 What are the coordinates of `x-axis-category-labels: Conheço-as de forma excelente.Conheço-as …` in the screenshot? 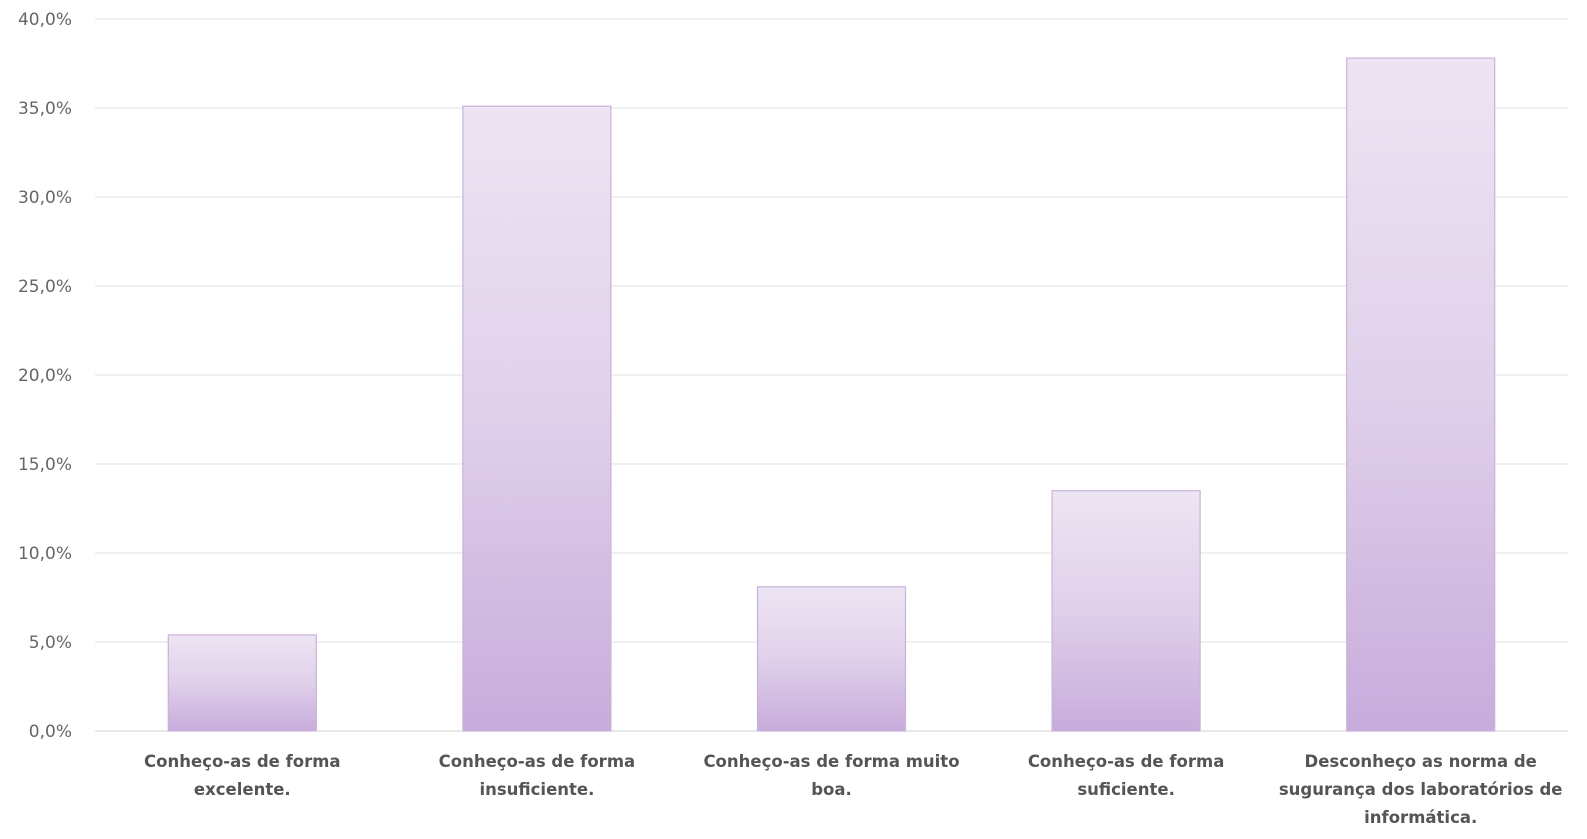 It's located at (853, 789).